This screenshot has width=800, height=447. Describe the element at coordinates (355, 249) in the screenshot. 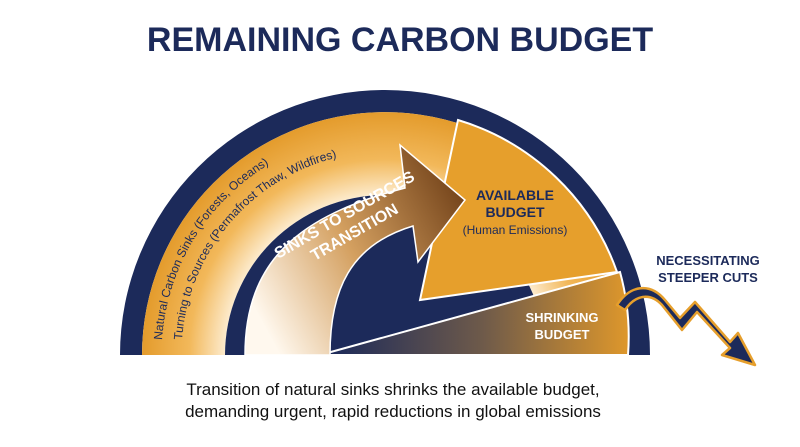

I see `transition-arrow` at that location.